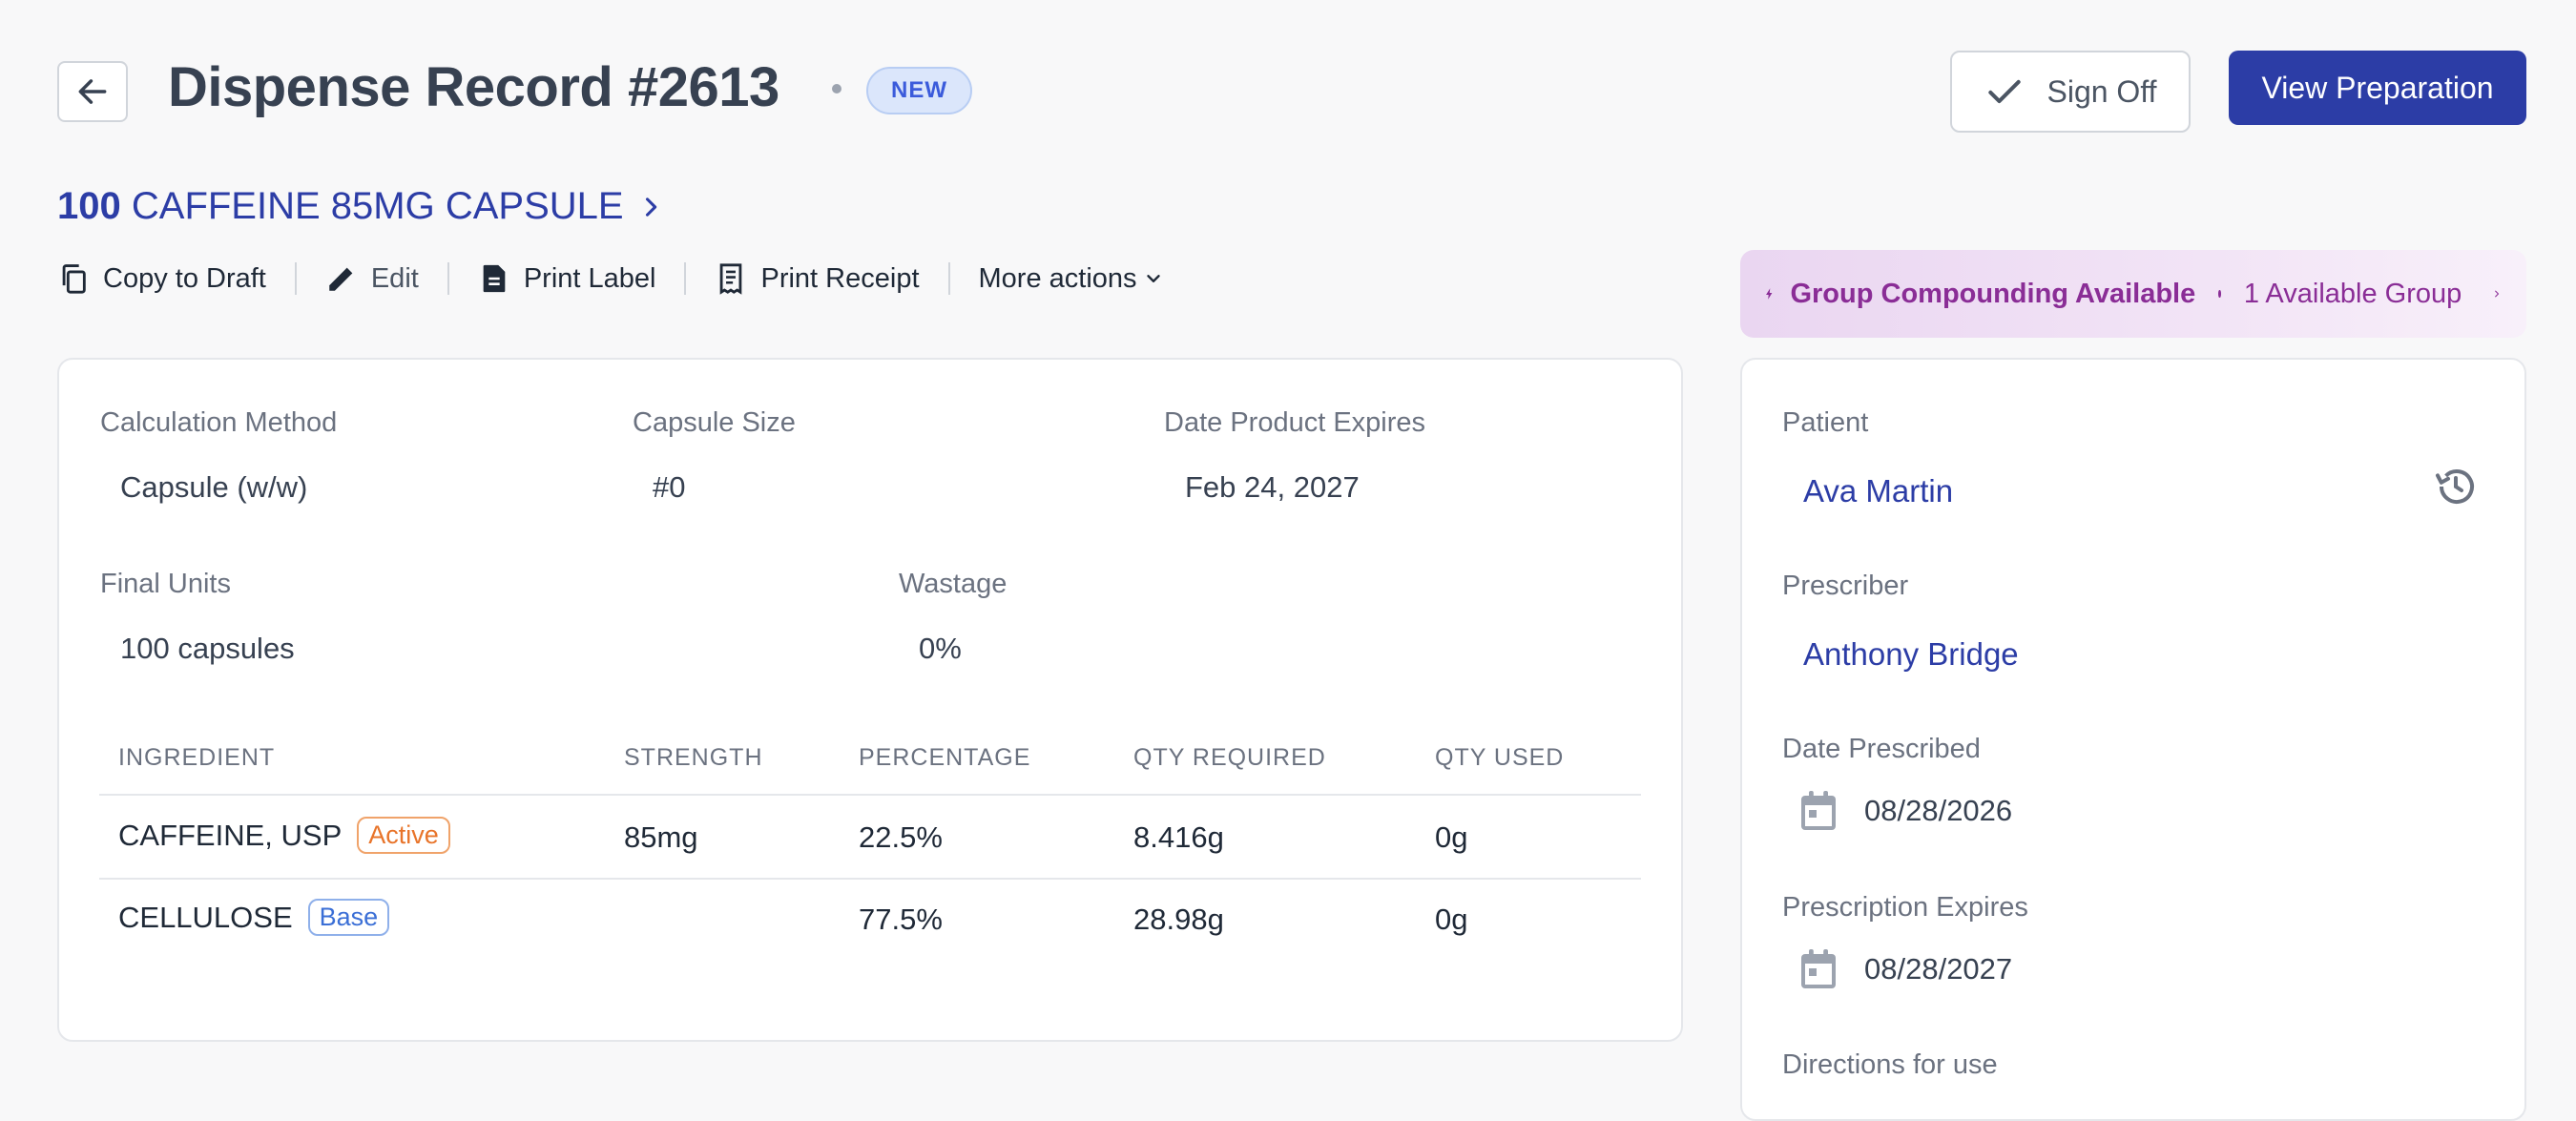  I want to click on label-icon, so click(494, 278).